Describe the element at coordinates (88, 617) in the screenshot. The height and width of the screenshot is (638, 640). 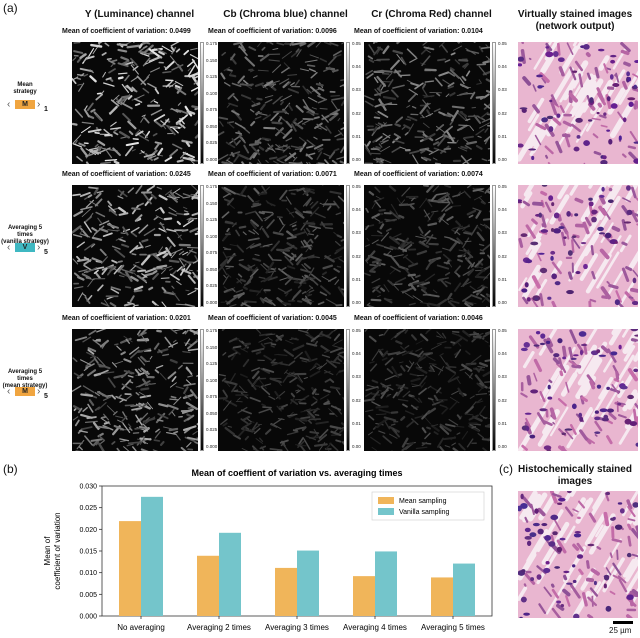
I see `y-tick-label: 0.000` at that location.